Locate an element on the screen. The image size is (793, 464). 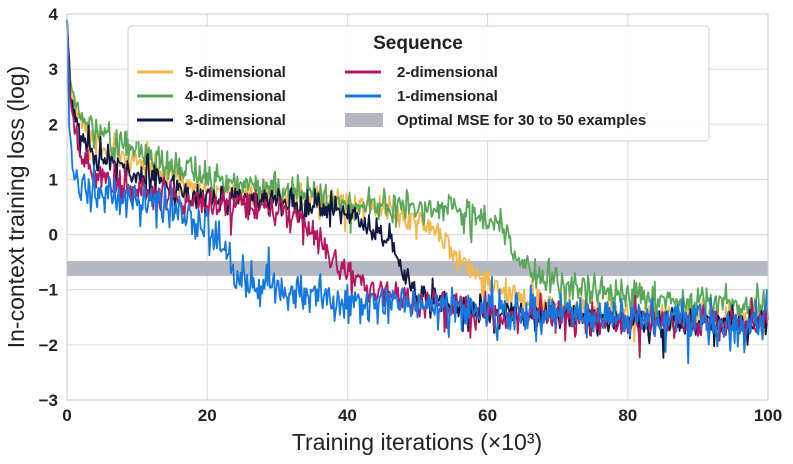
y-tick-labels: 4 3 2 1 0 −1 −2 −3 is located at coordinates (49, 207).